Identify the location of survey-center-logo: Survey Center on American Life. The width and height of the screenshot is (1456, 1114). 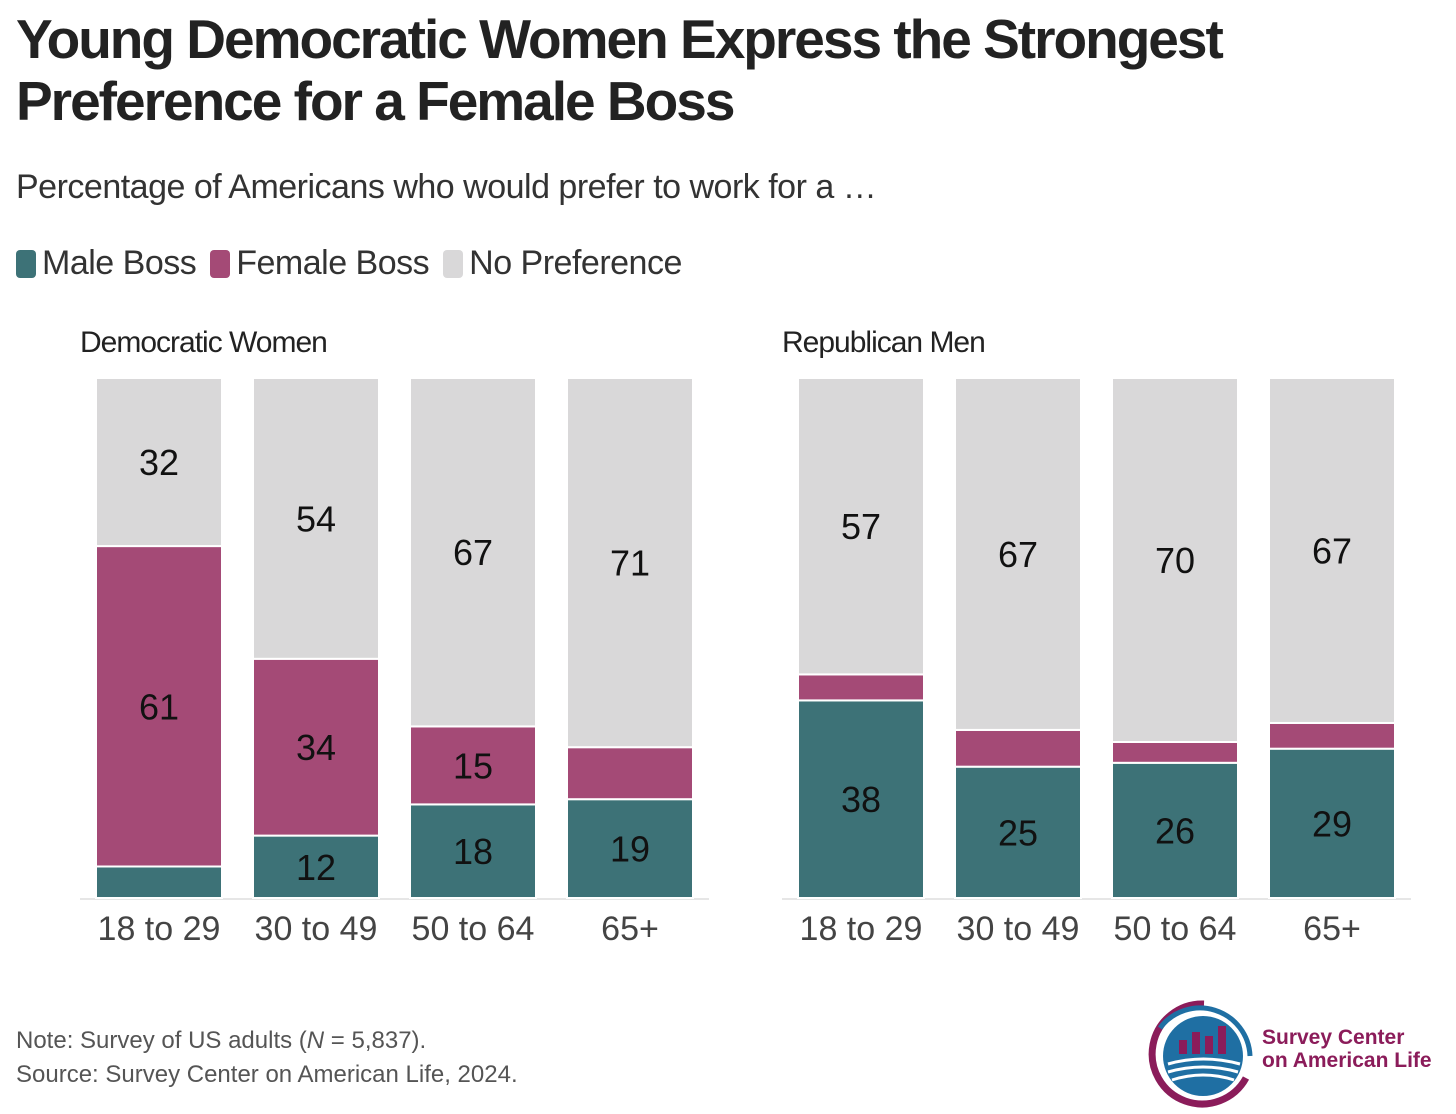
(1296, 1053).